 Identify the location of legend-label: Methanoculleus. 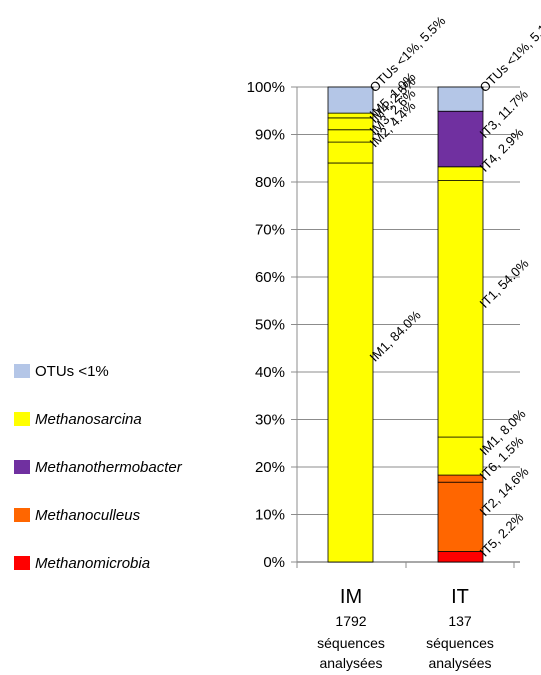
(88, 515).